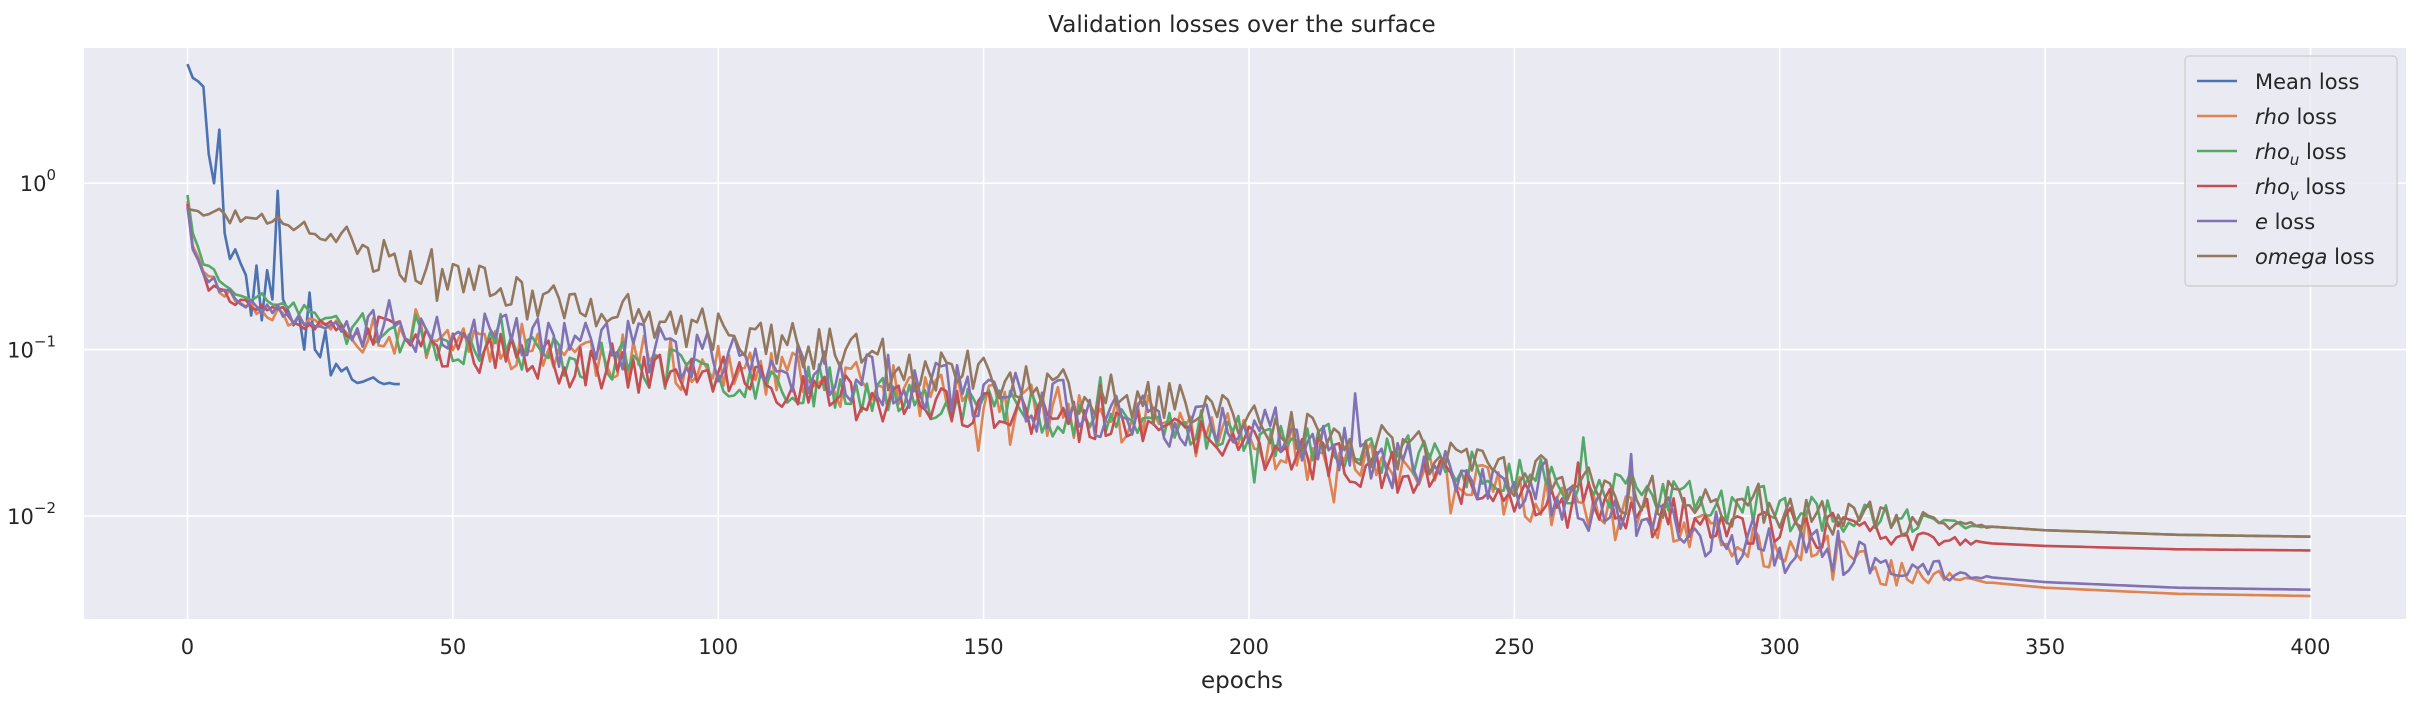  I want to click on legend-box, so click(2291, 171).